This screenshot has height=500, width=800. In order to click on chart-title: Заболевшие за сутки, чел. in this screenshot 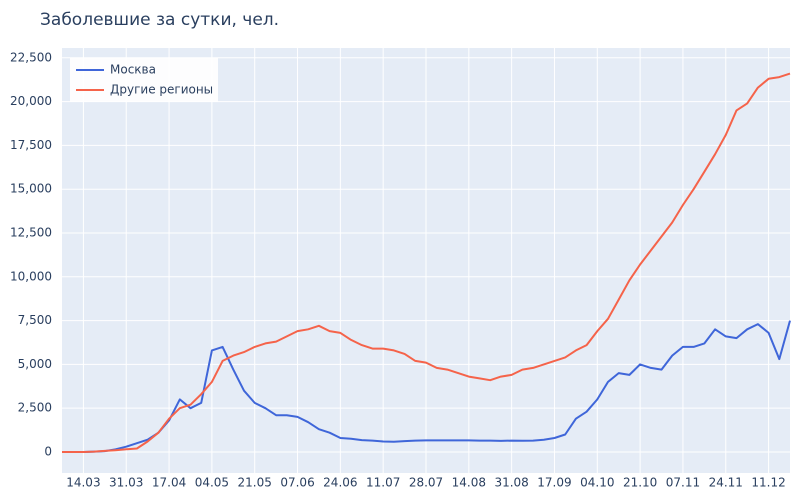, I will do `click(159, 20)`.